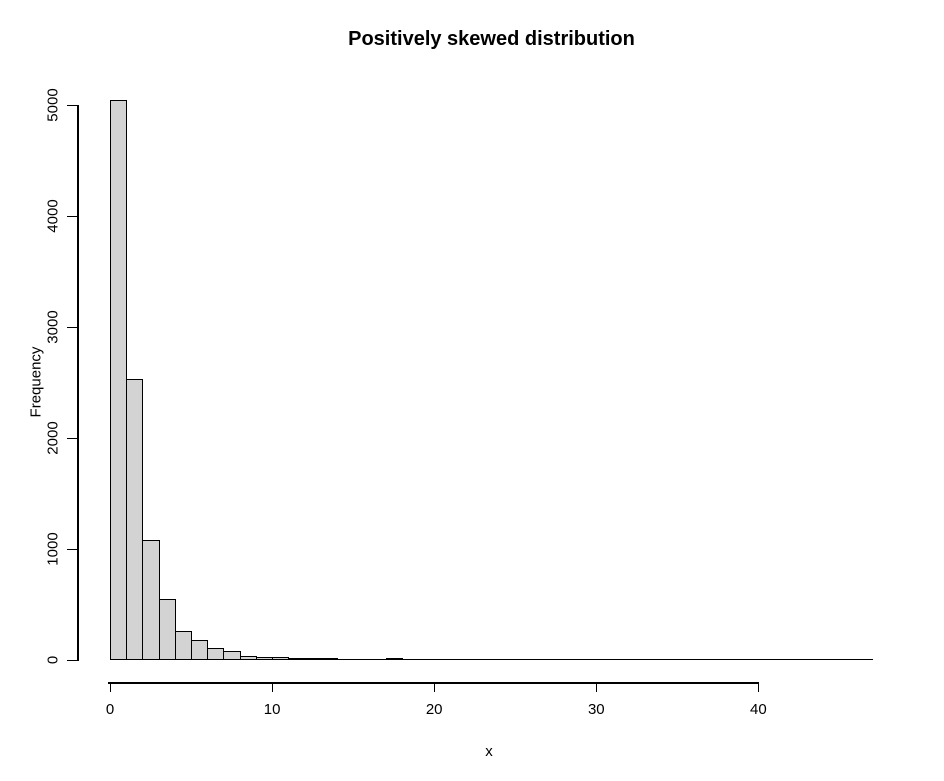 The image size is (944, 781). I want to click on x-tick-label: 10, so click(272, 709).